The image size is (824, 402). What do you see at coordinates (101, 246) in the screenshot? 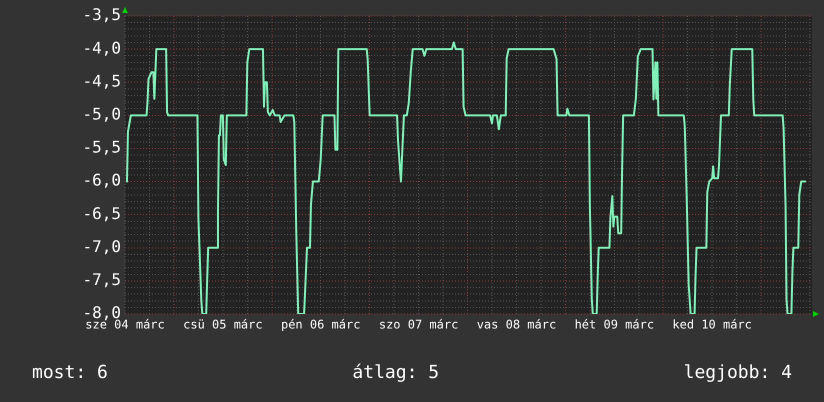
I see `y-tick-label: -7,0` at bounding box center [101, 246].